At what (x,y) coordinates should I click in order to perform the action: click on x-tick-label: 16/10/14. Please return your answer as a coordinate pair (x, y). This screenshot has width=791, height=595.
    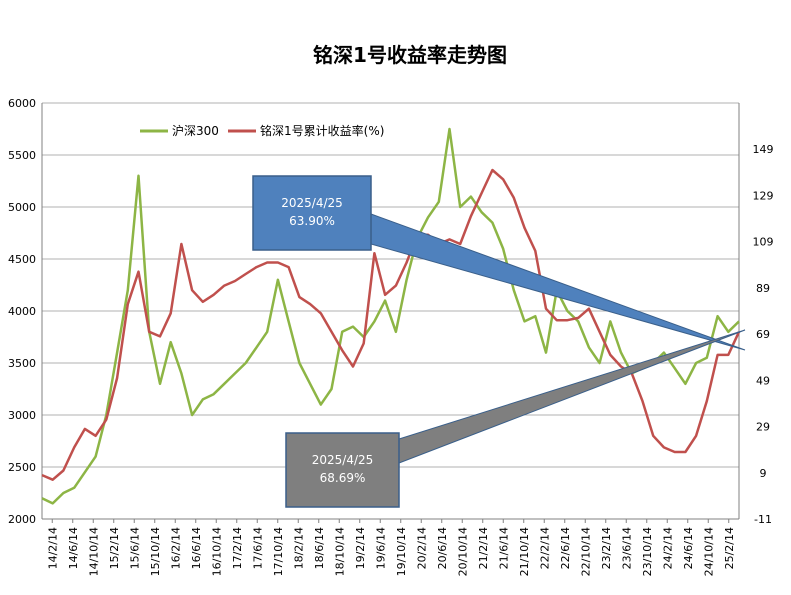
    Looking at the image, I should click on (216, 551).